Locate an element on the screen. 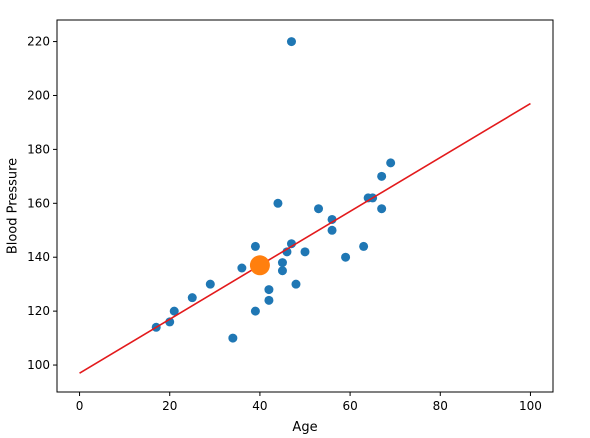 This screenshot has height=438, width=590. x-tick-label: 60 is located at coordinates (349, 406).